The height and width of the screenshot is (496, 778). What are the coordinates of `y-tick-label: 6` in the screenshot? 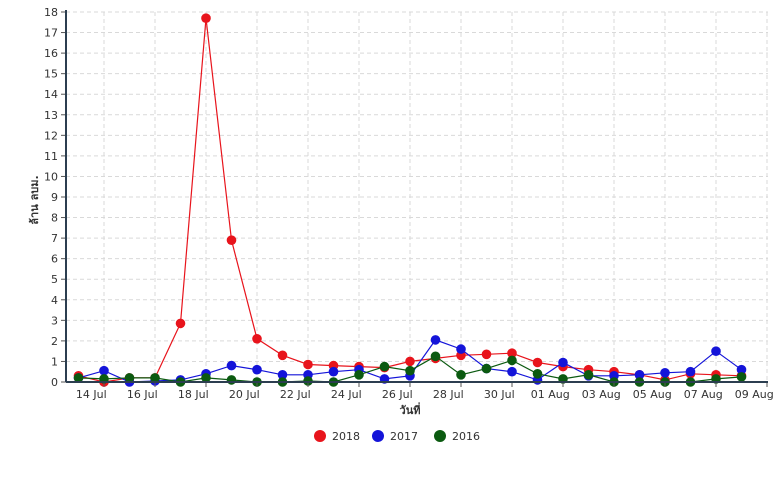 It's located at (54, 259).